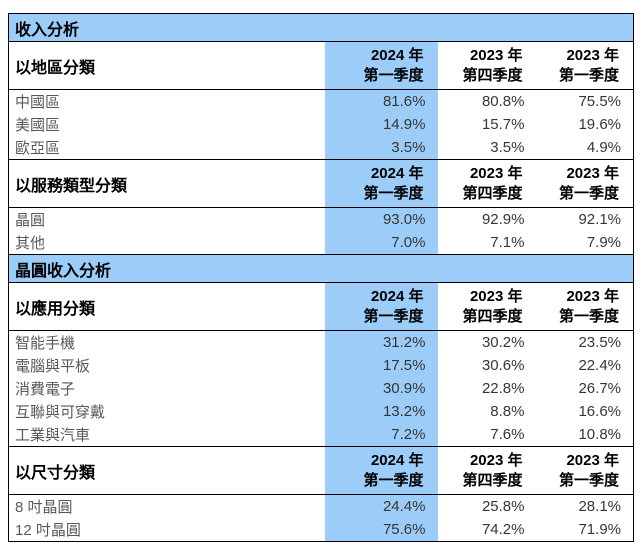 Image resolution: width=640 pixels, height=542 pixels. I want to click on row-label: 消費電子, so click(45, 389).